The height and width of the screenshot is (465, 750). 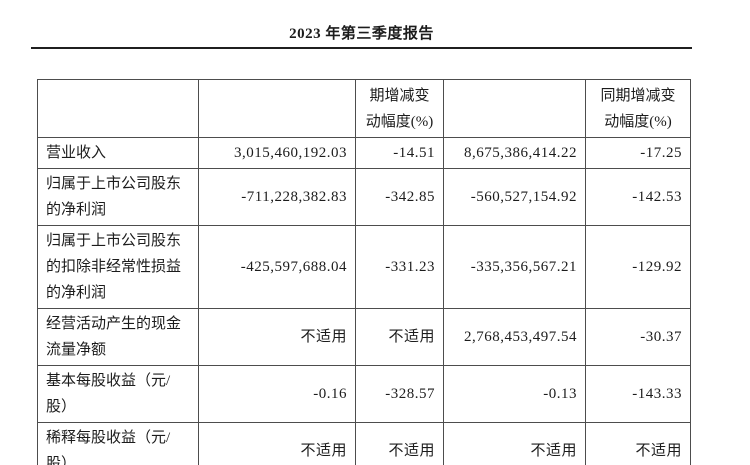 I want to click on header-item, so click(x=118, y=108).